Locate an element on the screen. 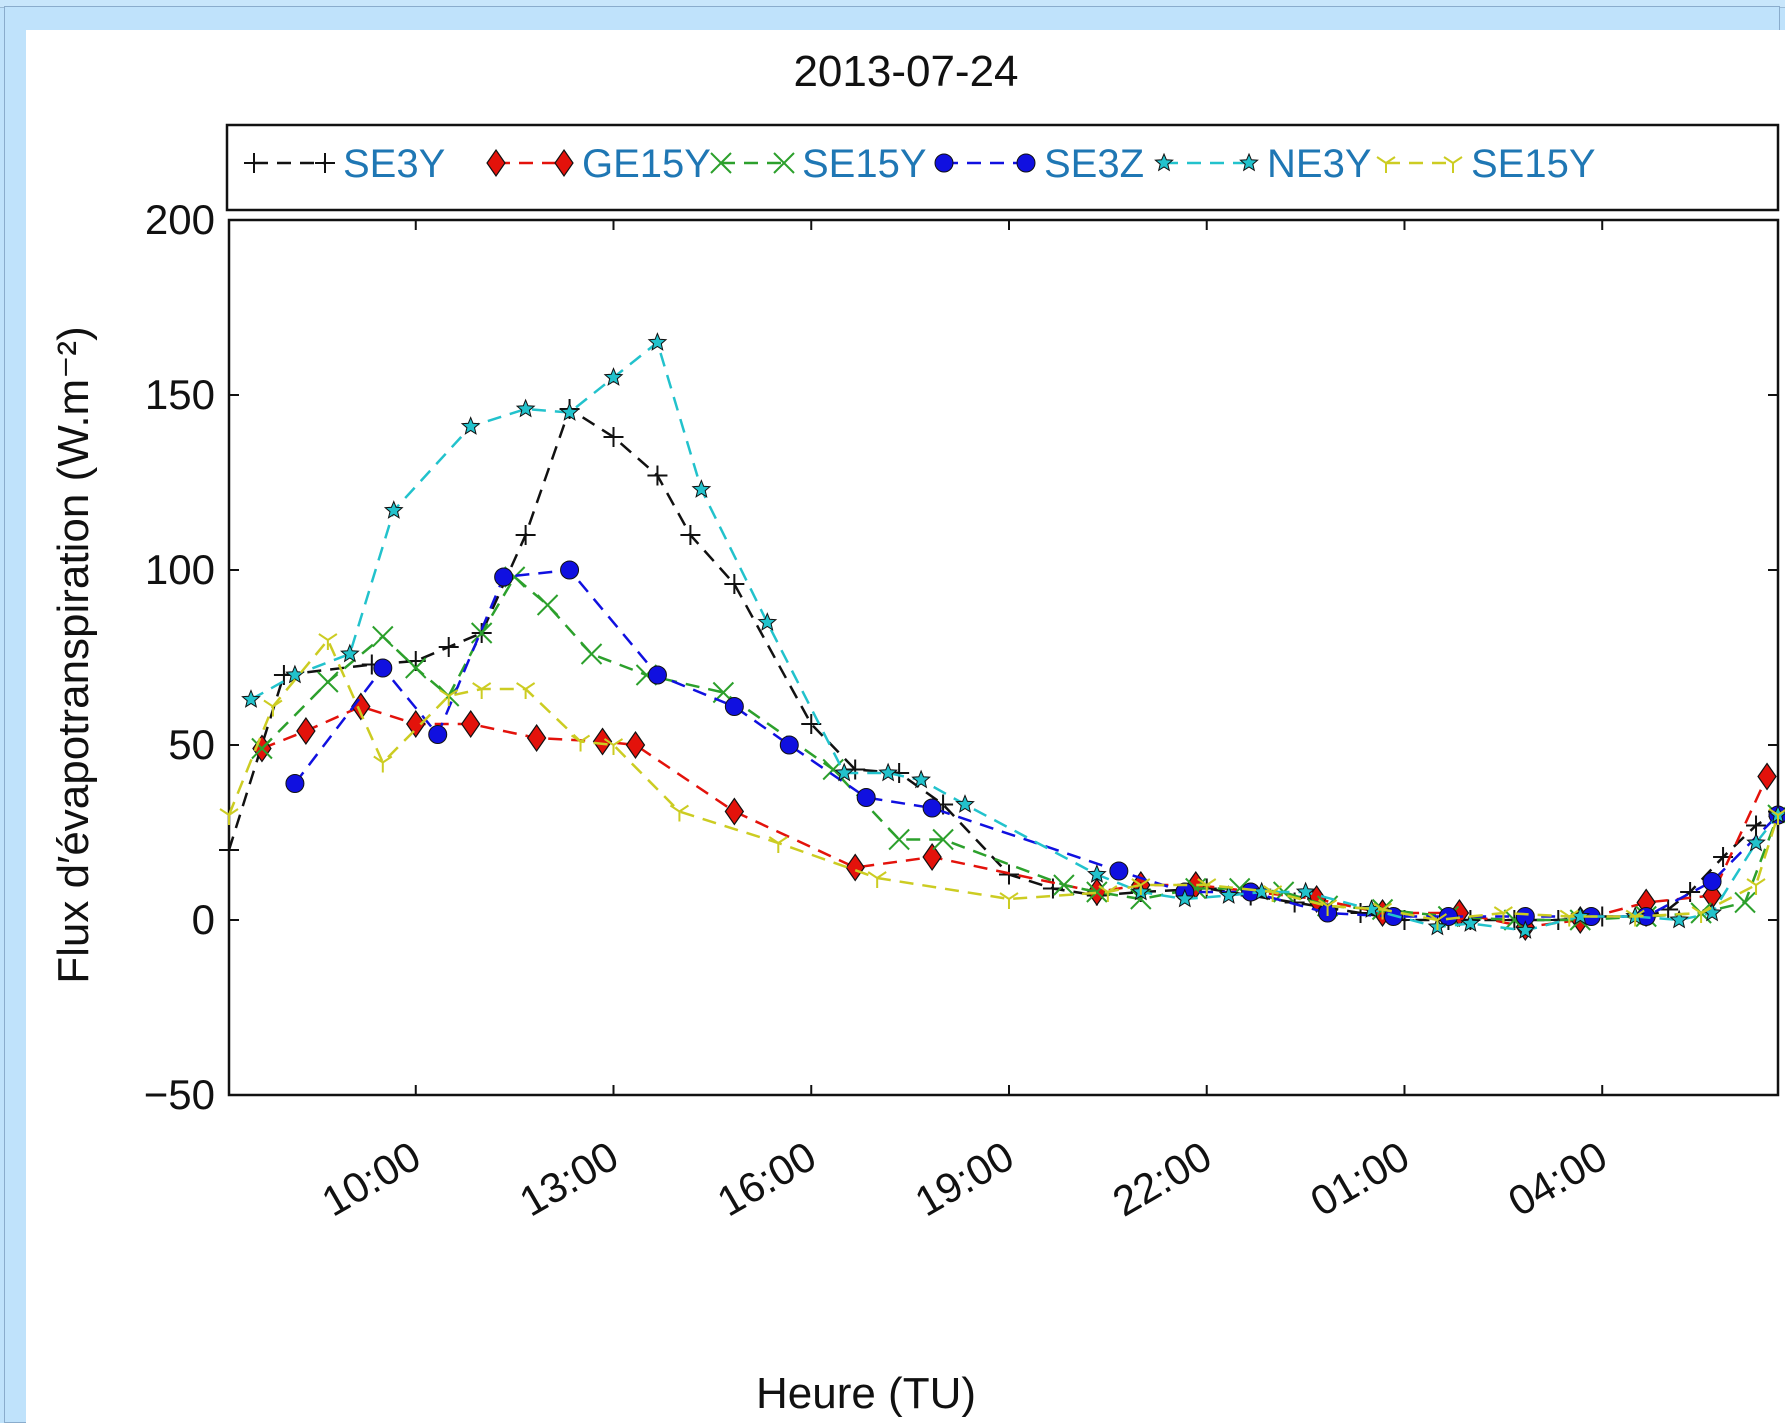  x-tick-label: 19:00 is located at coordinates (964, 1178).